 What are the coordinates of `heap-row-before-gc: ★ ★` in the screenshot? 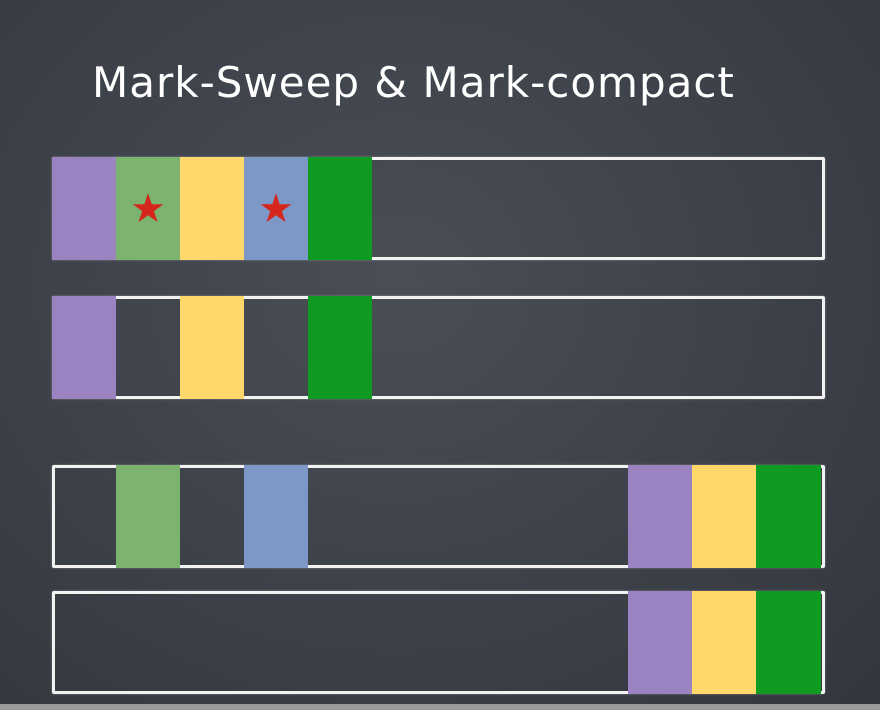 It's located at (438, 208).